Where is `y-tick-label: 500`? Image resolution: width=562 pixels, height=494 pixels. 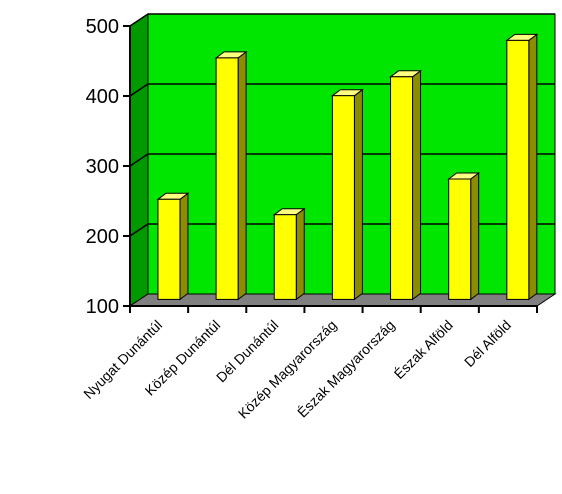
y-tick-label: 500 is located at coordinates (102, 27).